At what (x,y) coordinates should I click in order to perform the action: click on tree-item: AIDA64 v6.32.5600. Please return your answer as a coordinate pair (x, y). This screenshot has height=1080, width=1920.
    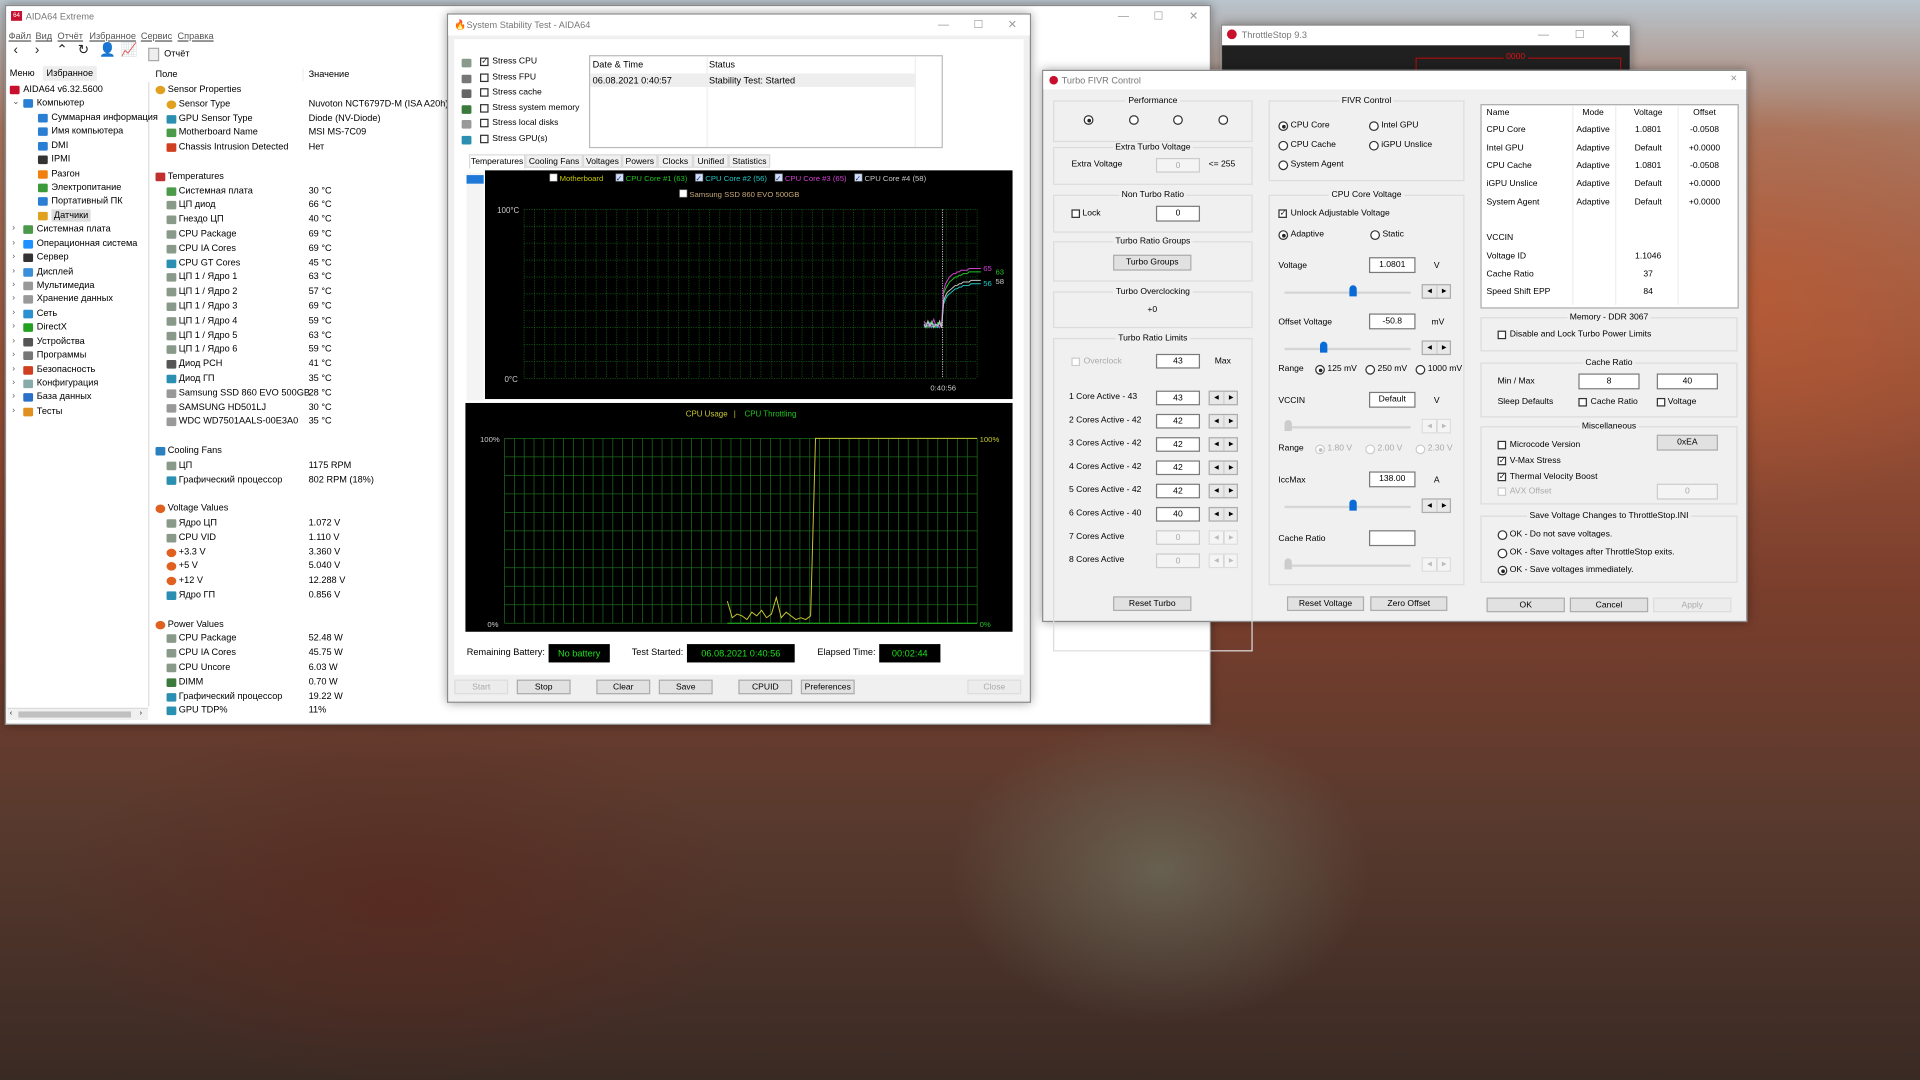
    Looking at the image, I should click on (76, 89).